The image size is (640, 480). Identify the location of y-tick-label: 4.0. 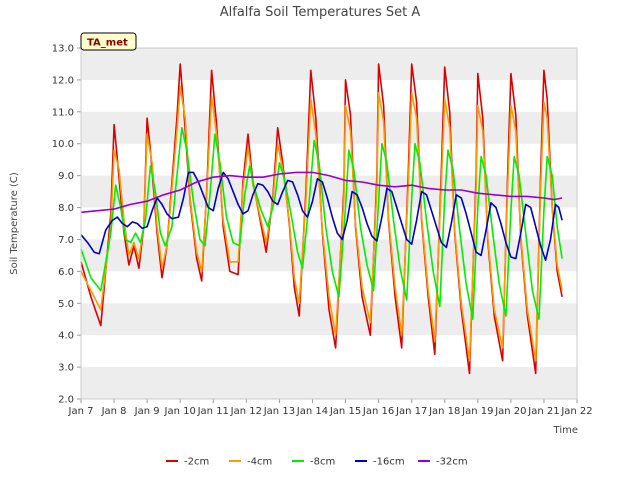
(66, 336).